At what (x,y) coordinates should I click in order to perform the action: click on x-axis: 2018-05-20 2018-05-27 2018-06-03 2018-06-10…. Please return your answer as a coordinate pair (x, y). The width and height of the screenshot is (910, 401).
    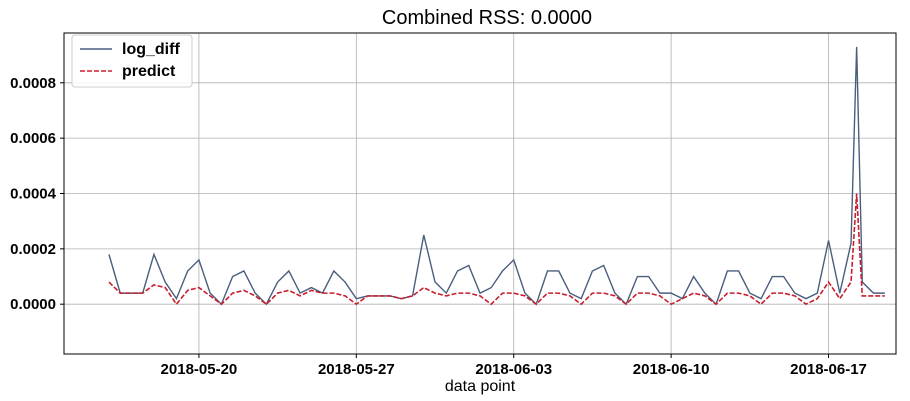
    Looking at the image, I should click on (514, 366).